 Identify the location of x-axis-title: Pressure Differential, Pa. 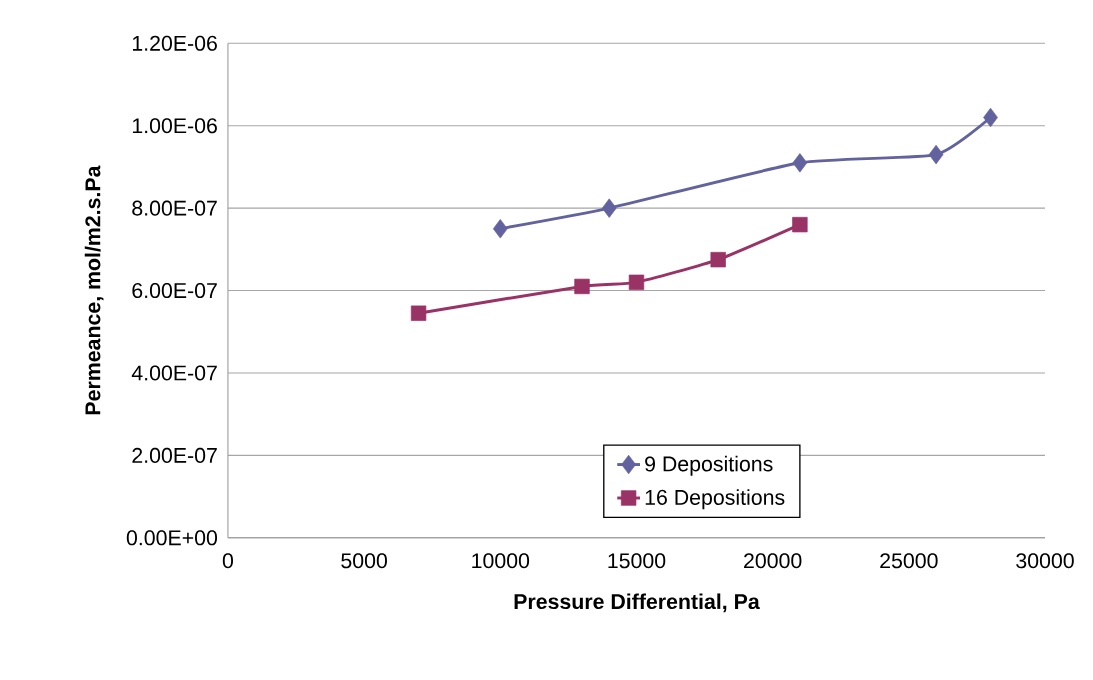
(637, 603).